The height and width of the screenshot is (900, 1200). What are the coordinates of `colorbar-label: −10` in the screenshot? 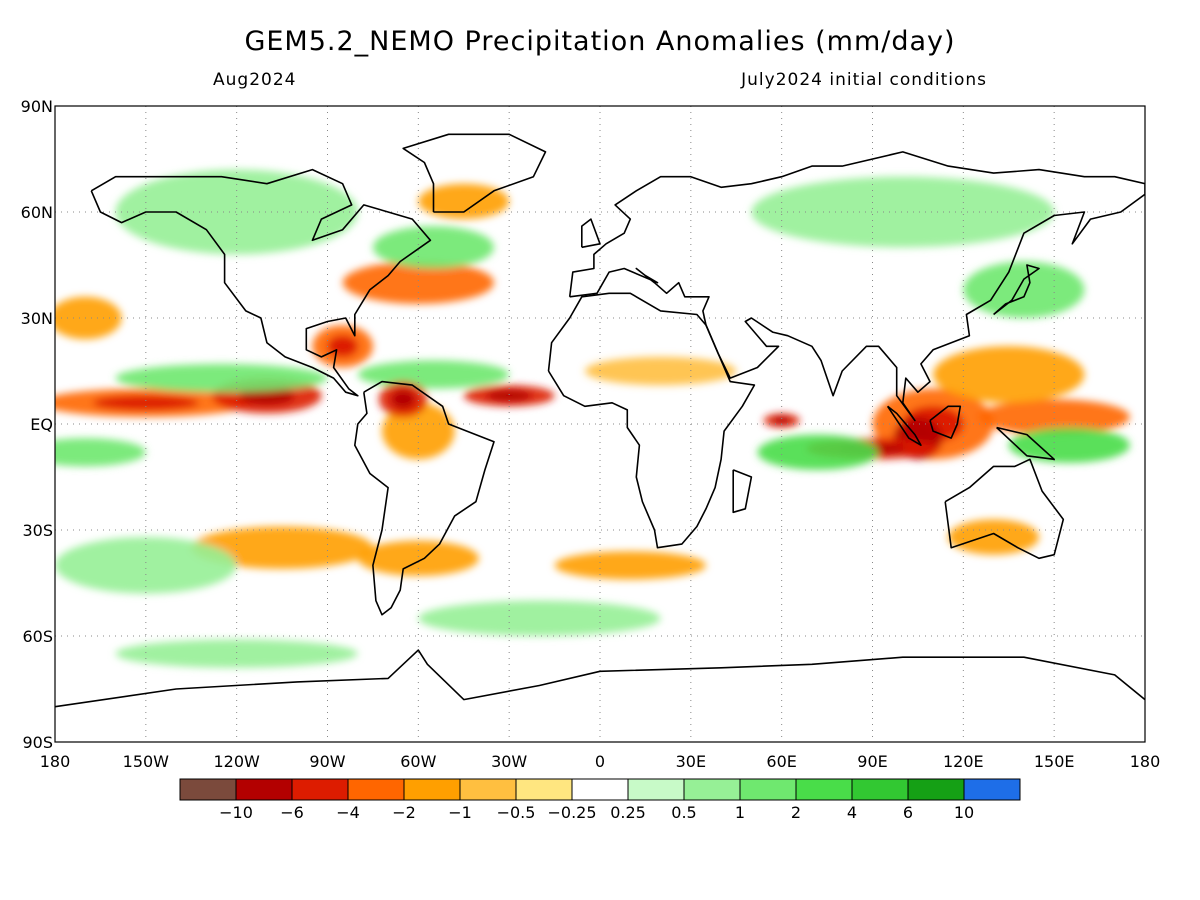 It's located at (236, 812).